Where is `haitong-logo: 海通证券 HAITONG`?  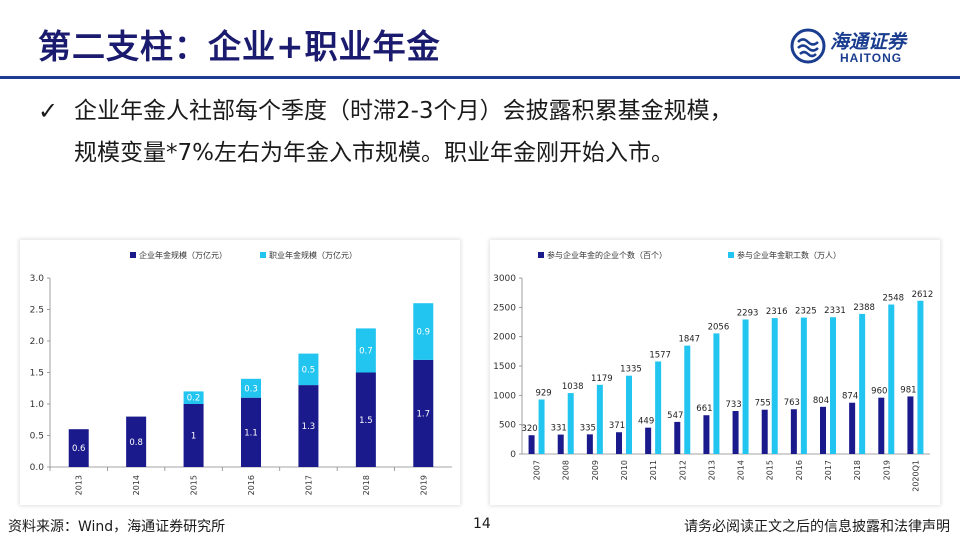
haitong-logo: 海通证券 HAITONG is located at coordinates (865, 48).